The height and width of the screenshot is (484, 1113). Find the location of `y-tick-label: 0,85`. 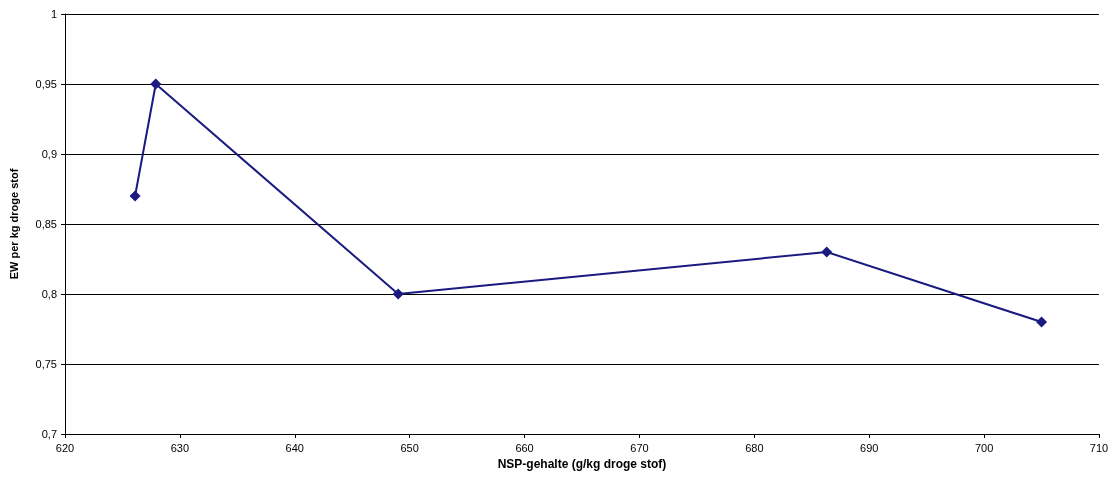

y-tick-label: 0,85 is located at coordinates (46, 224).